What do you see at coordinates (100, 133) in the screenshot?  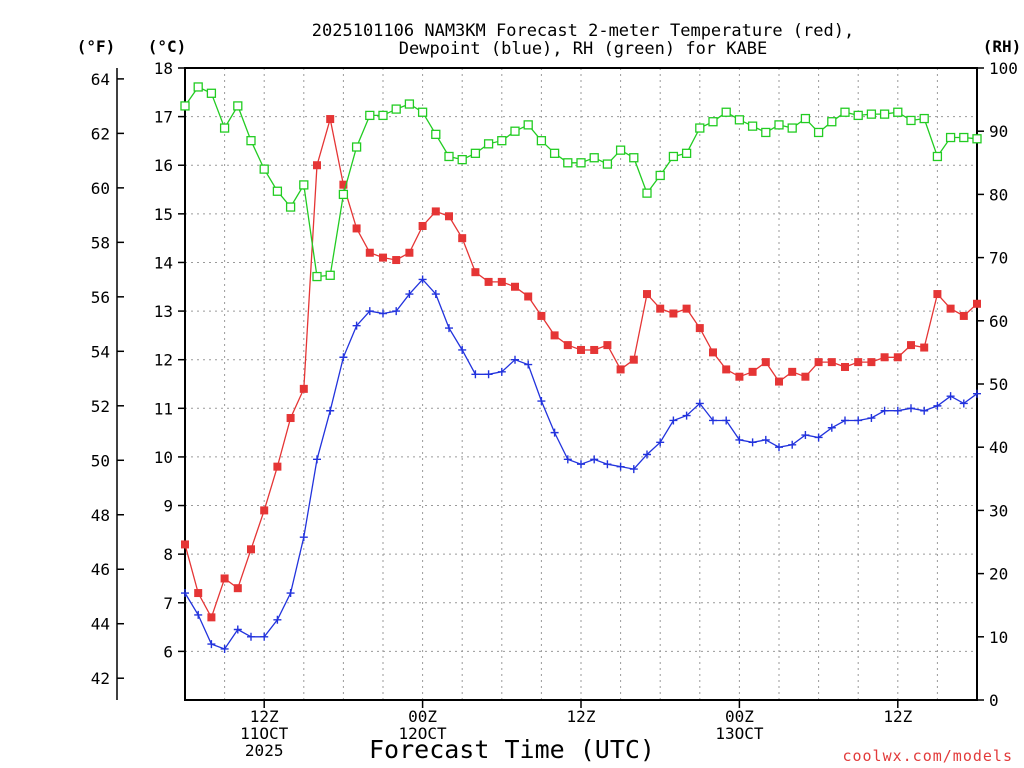 I see `fahrenheit-tick-label: 62` at bounding box center [100, 133].